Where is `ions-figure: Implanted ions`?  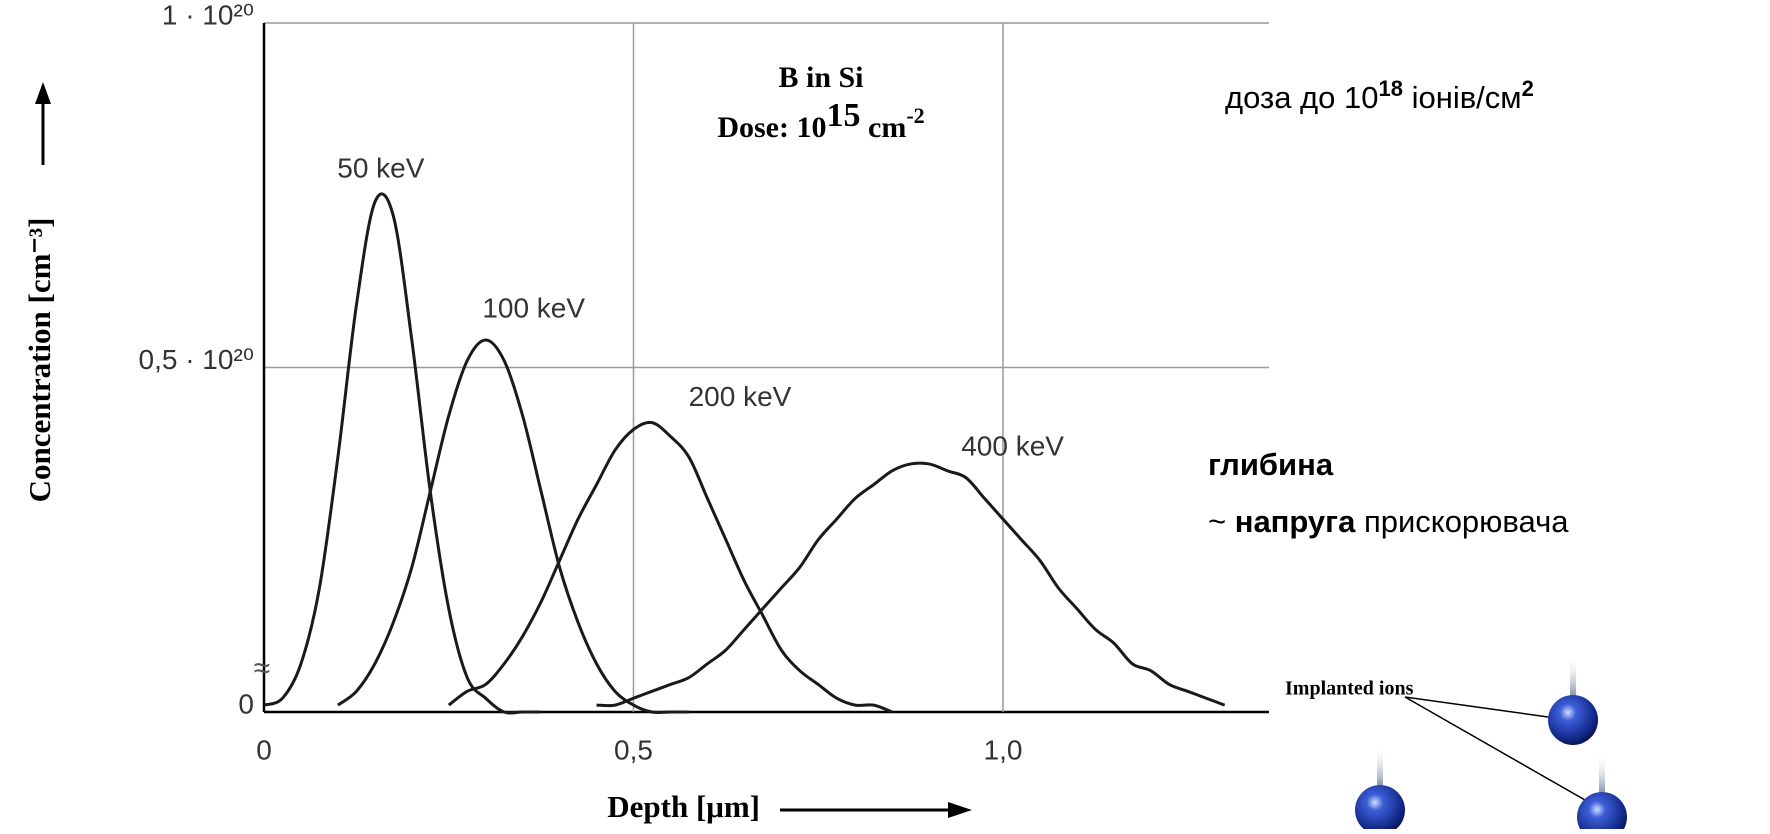
ions-figure: Implanted ions is located at coordinates (1456, 744).